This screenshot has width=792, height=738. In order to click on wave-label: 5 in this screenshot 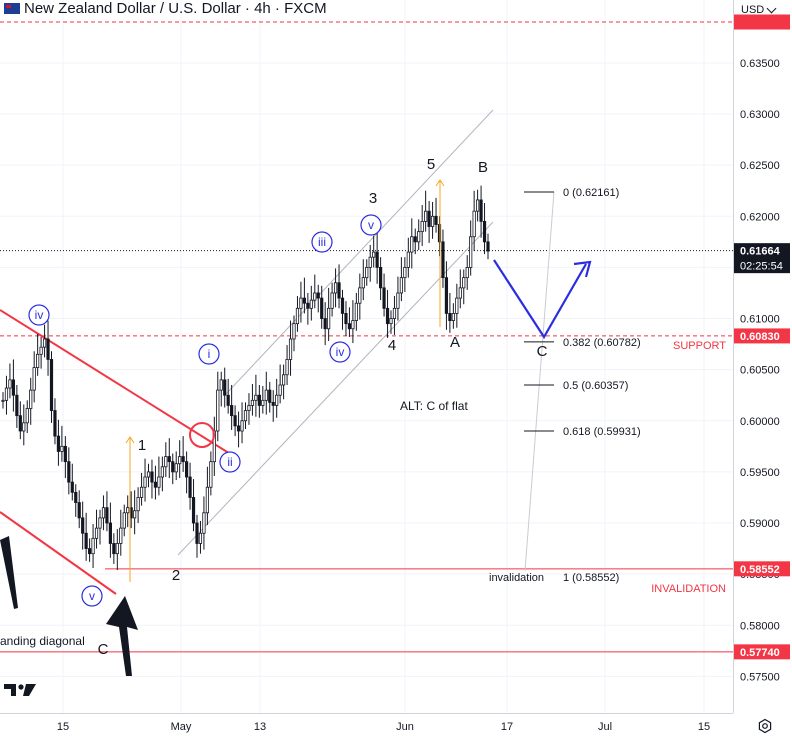, I will do `click(431, 164)`.